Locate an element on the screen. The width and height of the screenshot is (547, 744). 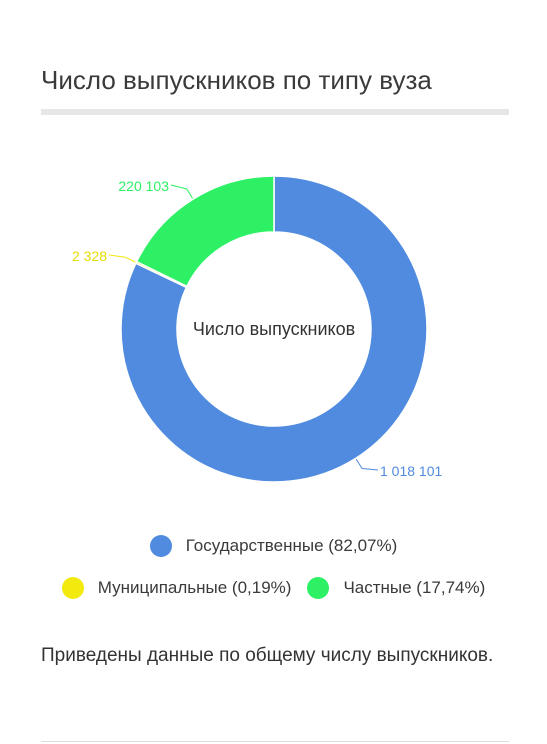
legend-label-municipal: Муниципальные (0,19%) is located at coordinates (194, 587).